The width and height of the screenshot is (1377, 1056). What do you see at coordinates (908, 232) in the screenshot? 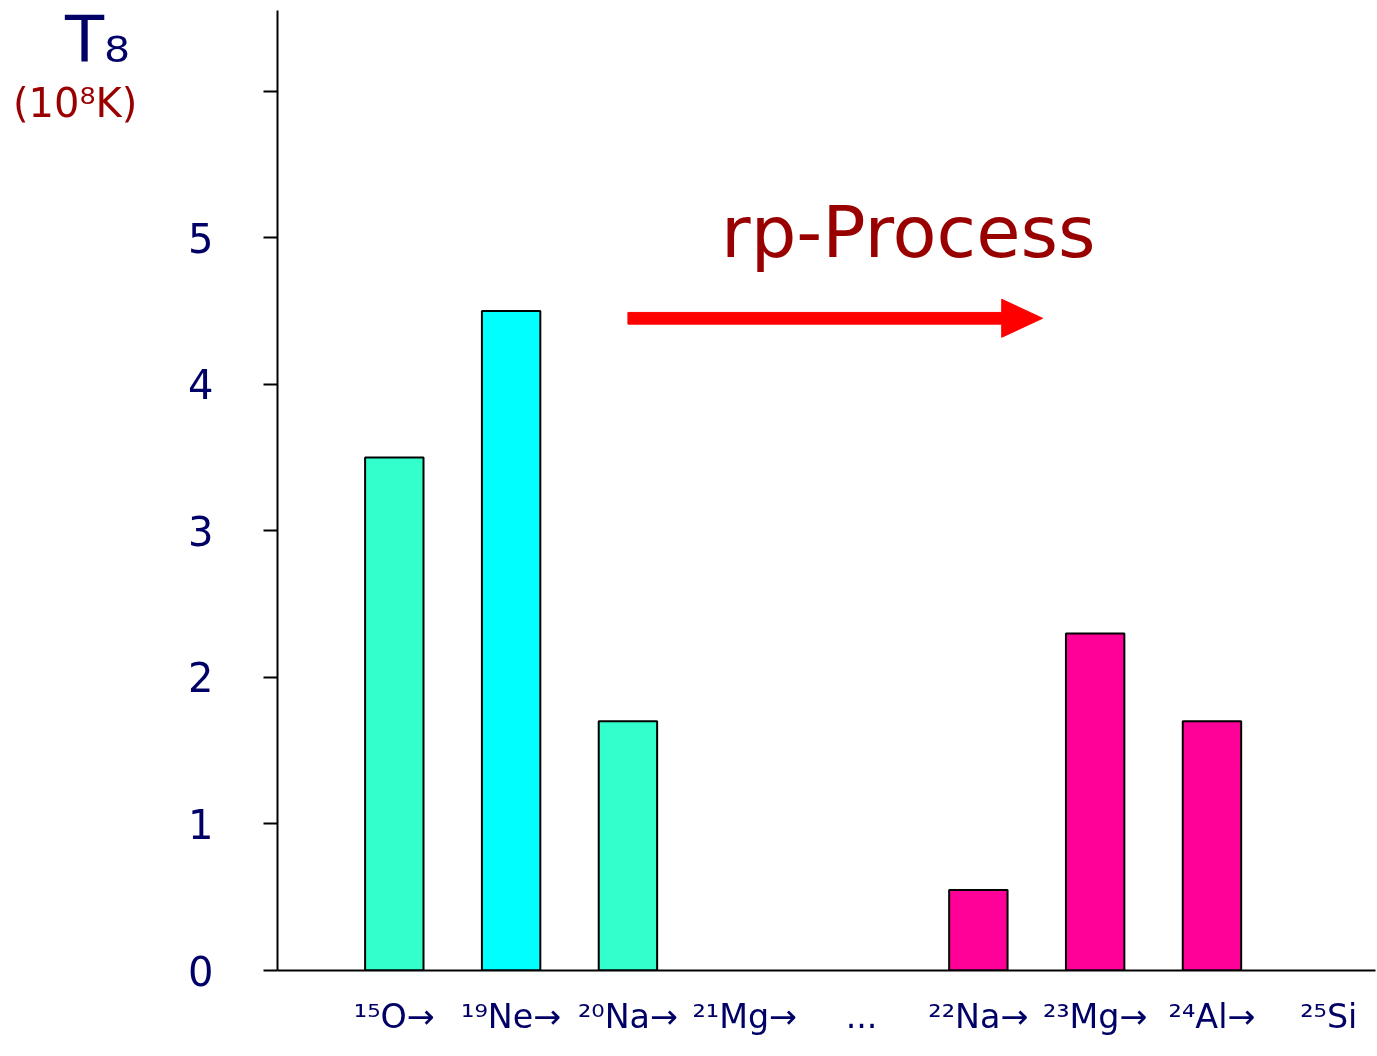
I see `annotation: rp-Process` at bounding box center [908, 232].